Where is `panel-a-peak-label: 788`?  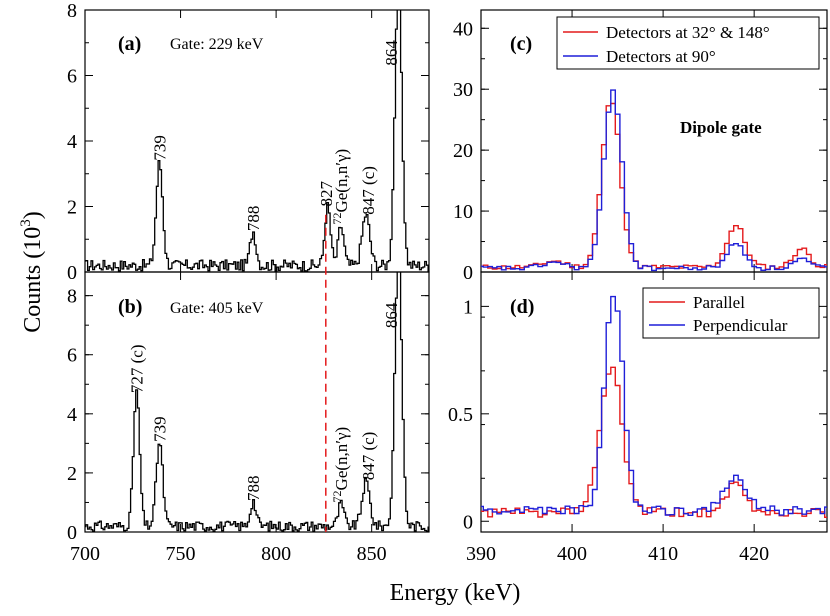 panel-a-peak-label: 788 is located at coordinates (253, 219).